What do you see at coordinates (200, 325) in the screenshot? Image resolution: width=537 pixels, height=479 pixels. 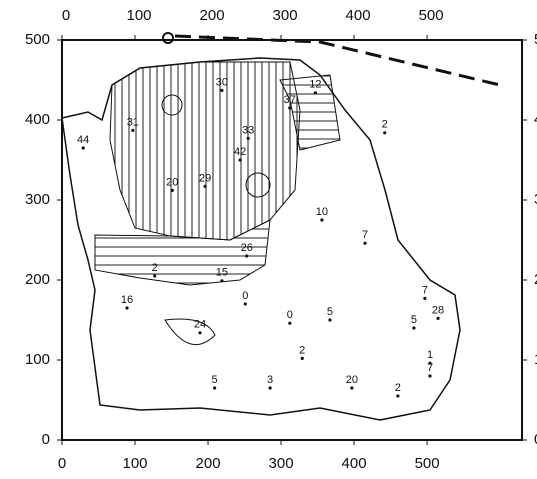 I see `point-label: 24` at bounding box center [200, 325].